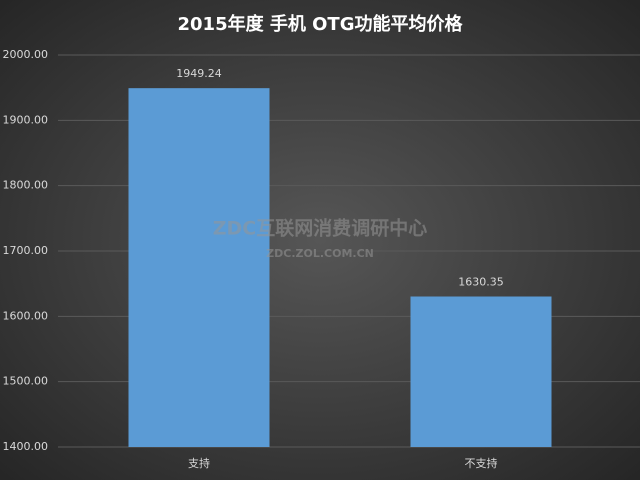 The height and width of the screenshot is (480, 640). Describe the element at coordinates (321, 24) in the screenshot. I see `chart-title: 2015年度 手机 OTG功能平均价格` at that location.